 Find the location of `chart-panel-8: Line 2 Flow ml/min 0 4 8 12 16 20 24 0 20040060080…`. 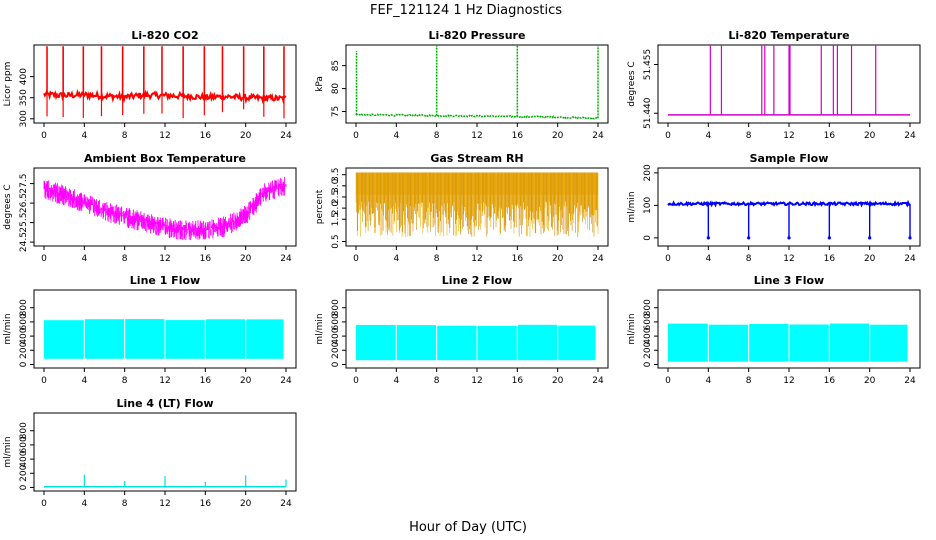

chart-panel-8: Line 2 Flow ml/min 0 4 8 12 16 20 24 0 20040060080… is located at coordinates (462, 330).